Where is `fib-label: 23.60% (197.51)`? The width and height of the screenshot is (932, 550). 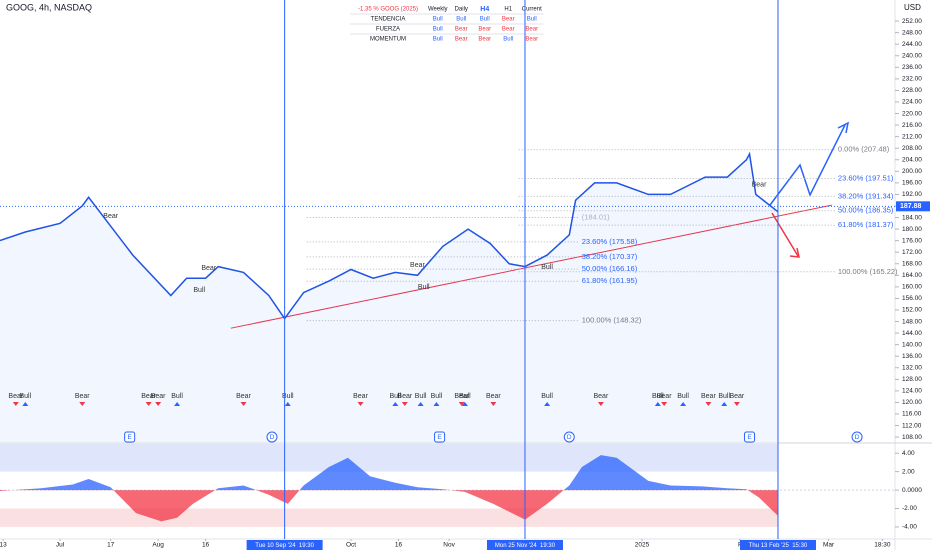 fib-label: 23.60% (197.51) is located at coordinates (866, 177).